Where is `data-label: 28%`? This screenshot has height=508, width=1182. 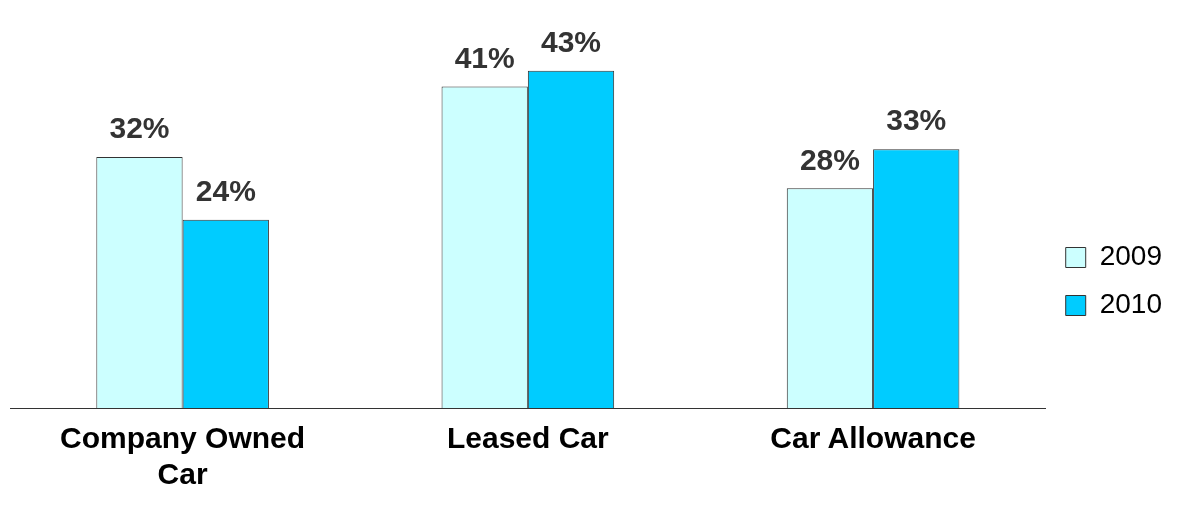 data-label: 28% is located at coordinates (829, 159).